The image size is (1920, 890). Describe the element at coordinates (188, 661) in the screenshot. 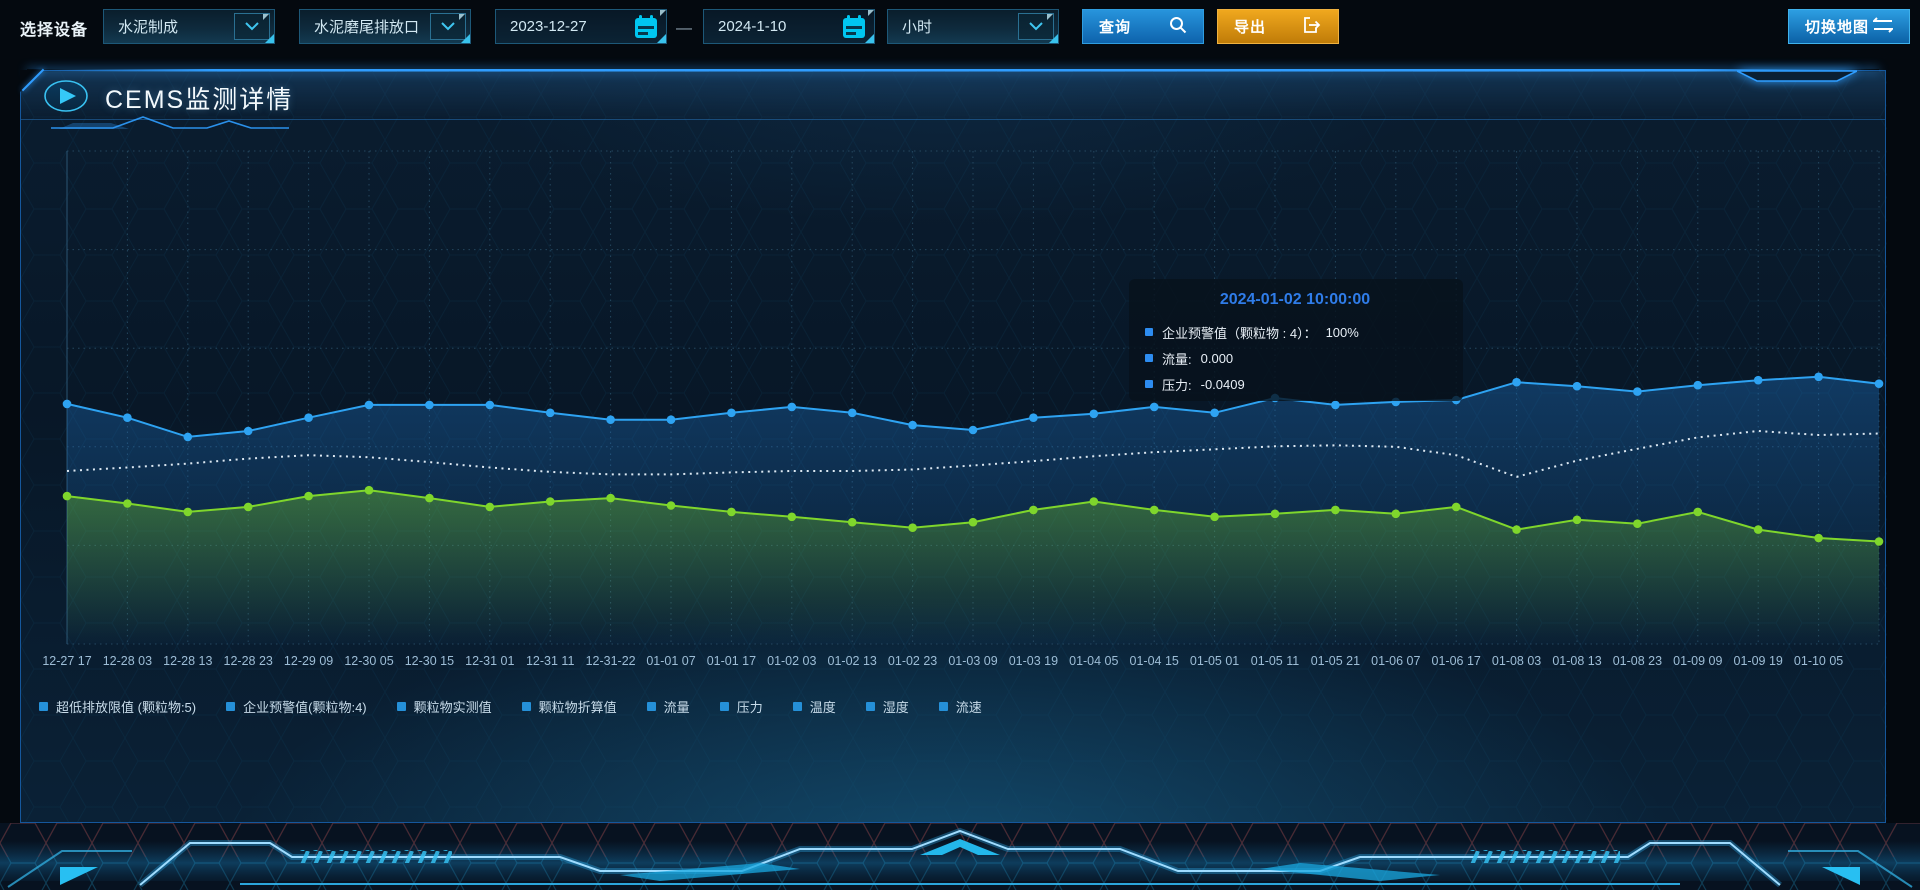

I see `x-axis-label: 12-28 13` at that location.